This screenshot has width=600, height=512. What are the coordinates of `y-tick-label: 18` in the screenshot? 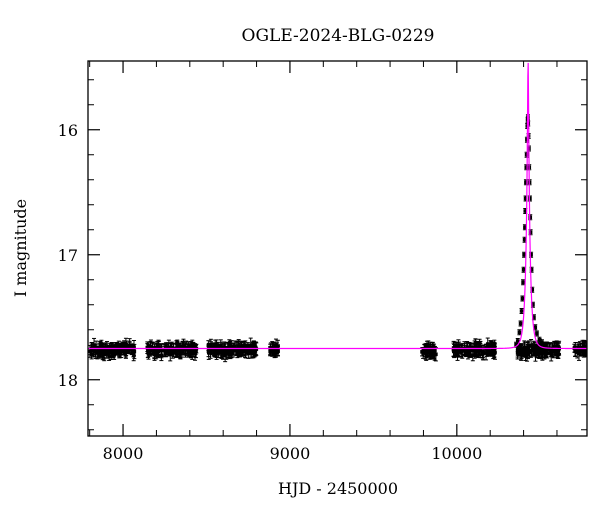 It's located at (68, 380).